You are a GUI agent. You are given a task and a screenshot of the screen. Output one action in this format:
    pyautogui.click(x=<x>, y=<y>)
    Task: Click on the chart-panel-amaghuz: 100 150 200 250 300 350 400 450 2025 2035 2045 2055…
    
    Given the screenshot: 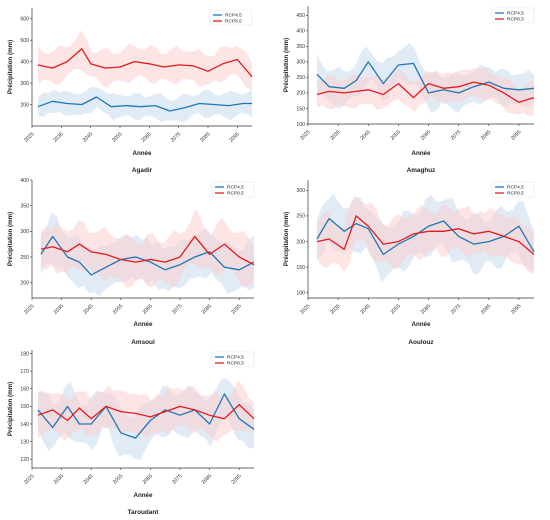 What is the action you would take?
    pyautogui.click(x=409, y=90)
    